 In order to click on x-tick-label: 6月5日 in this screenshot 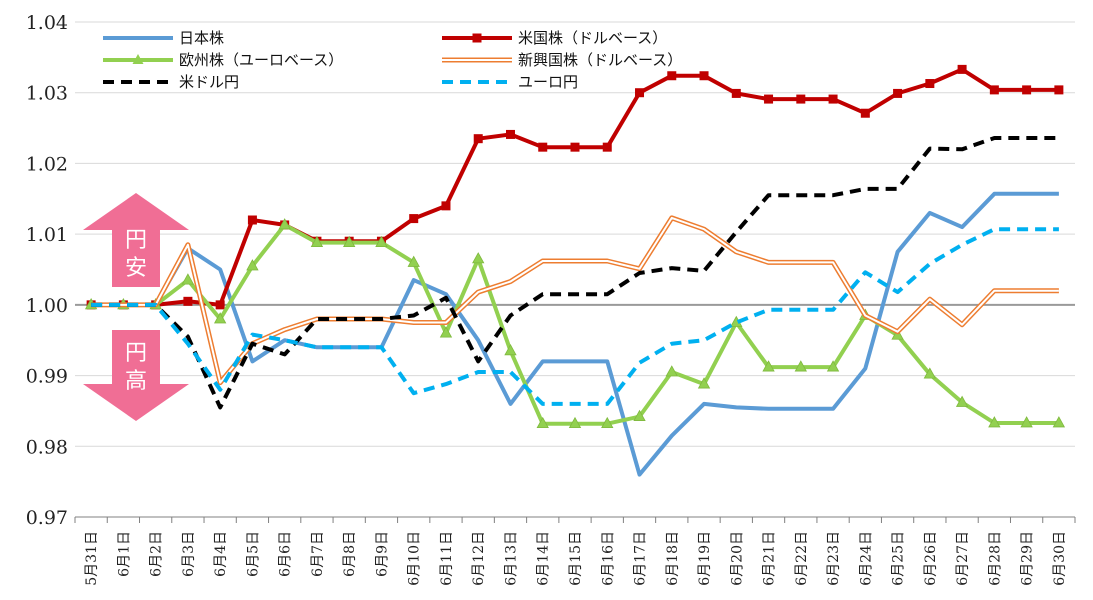, I will do `click(253, 554)`.